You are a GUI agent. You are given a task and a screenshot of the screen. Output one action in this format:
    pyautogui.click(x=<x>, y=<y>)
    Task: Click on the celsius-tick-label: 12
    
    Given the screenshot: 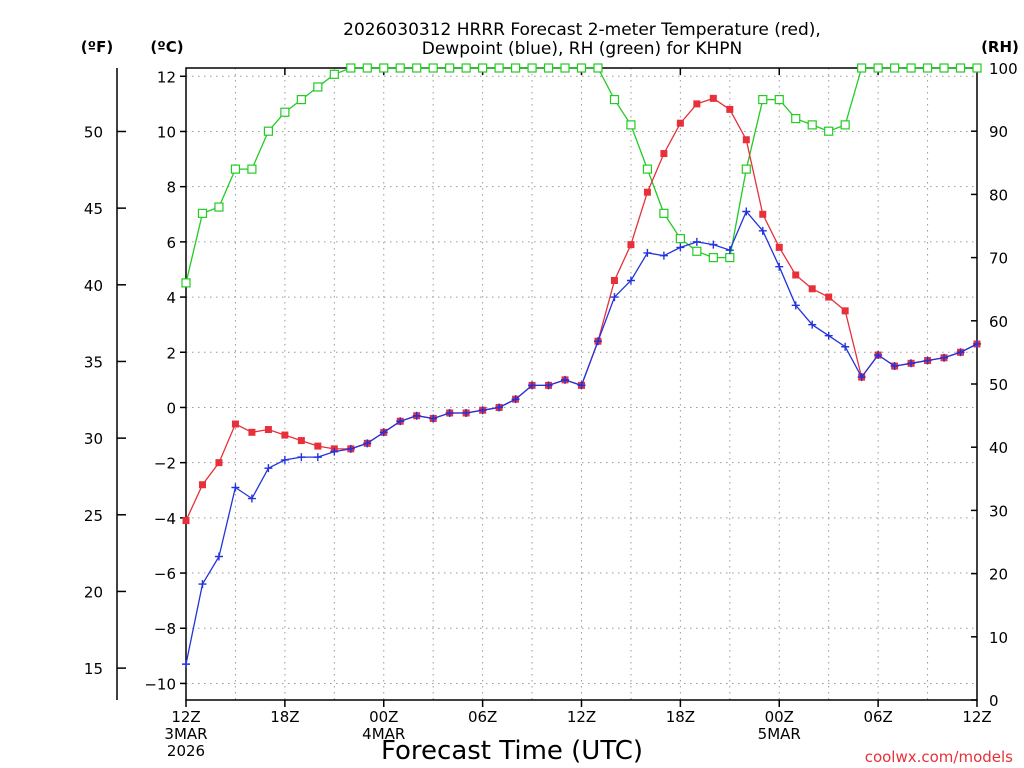 What is the action you would take?
    pyautogui.click(x=166, y=77)
    